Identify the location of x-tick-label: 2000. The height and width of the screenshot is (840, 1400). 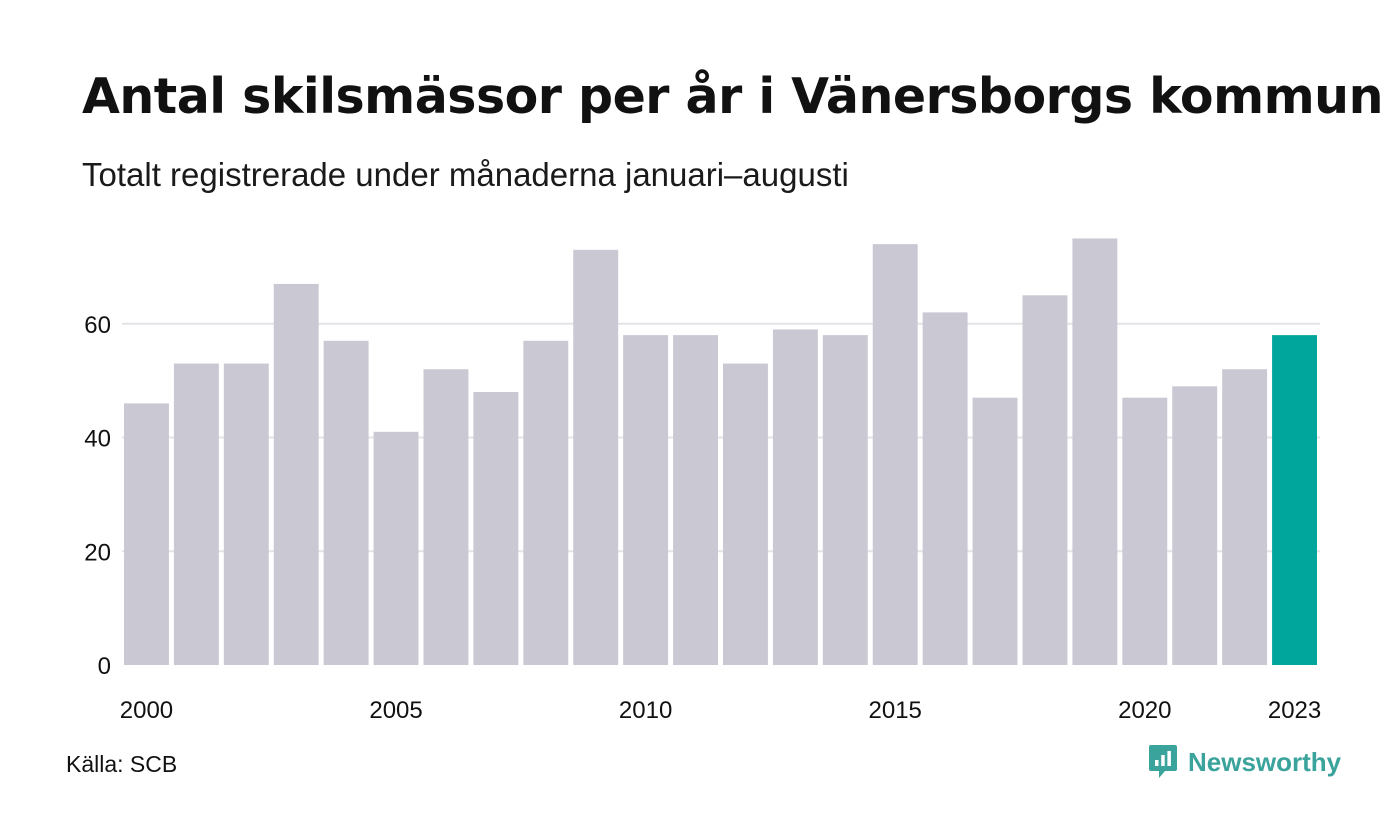
(146, 710).